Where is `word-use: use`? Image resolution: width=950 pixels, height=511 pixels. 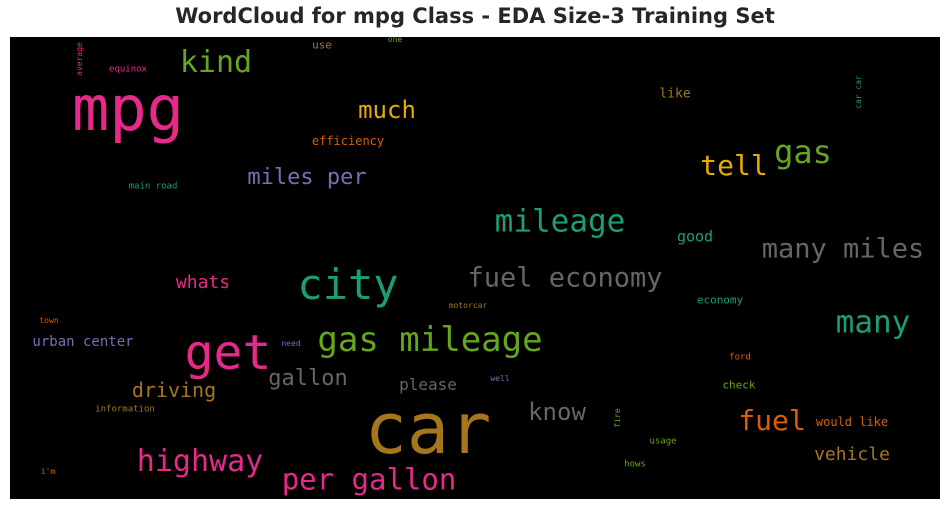
word-use: use is located at coordinates (322, 45).